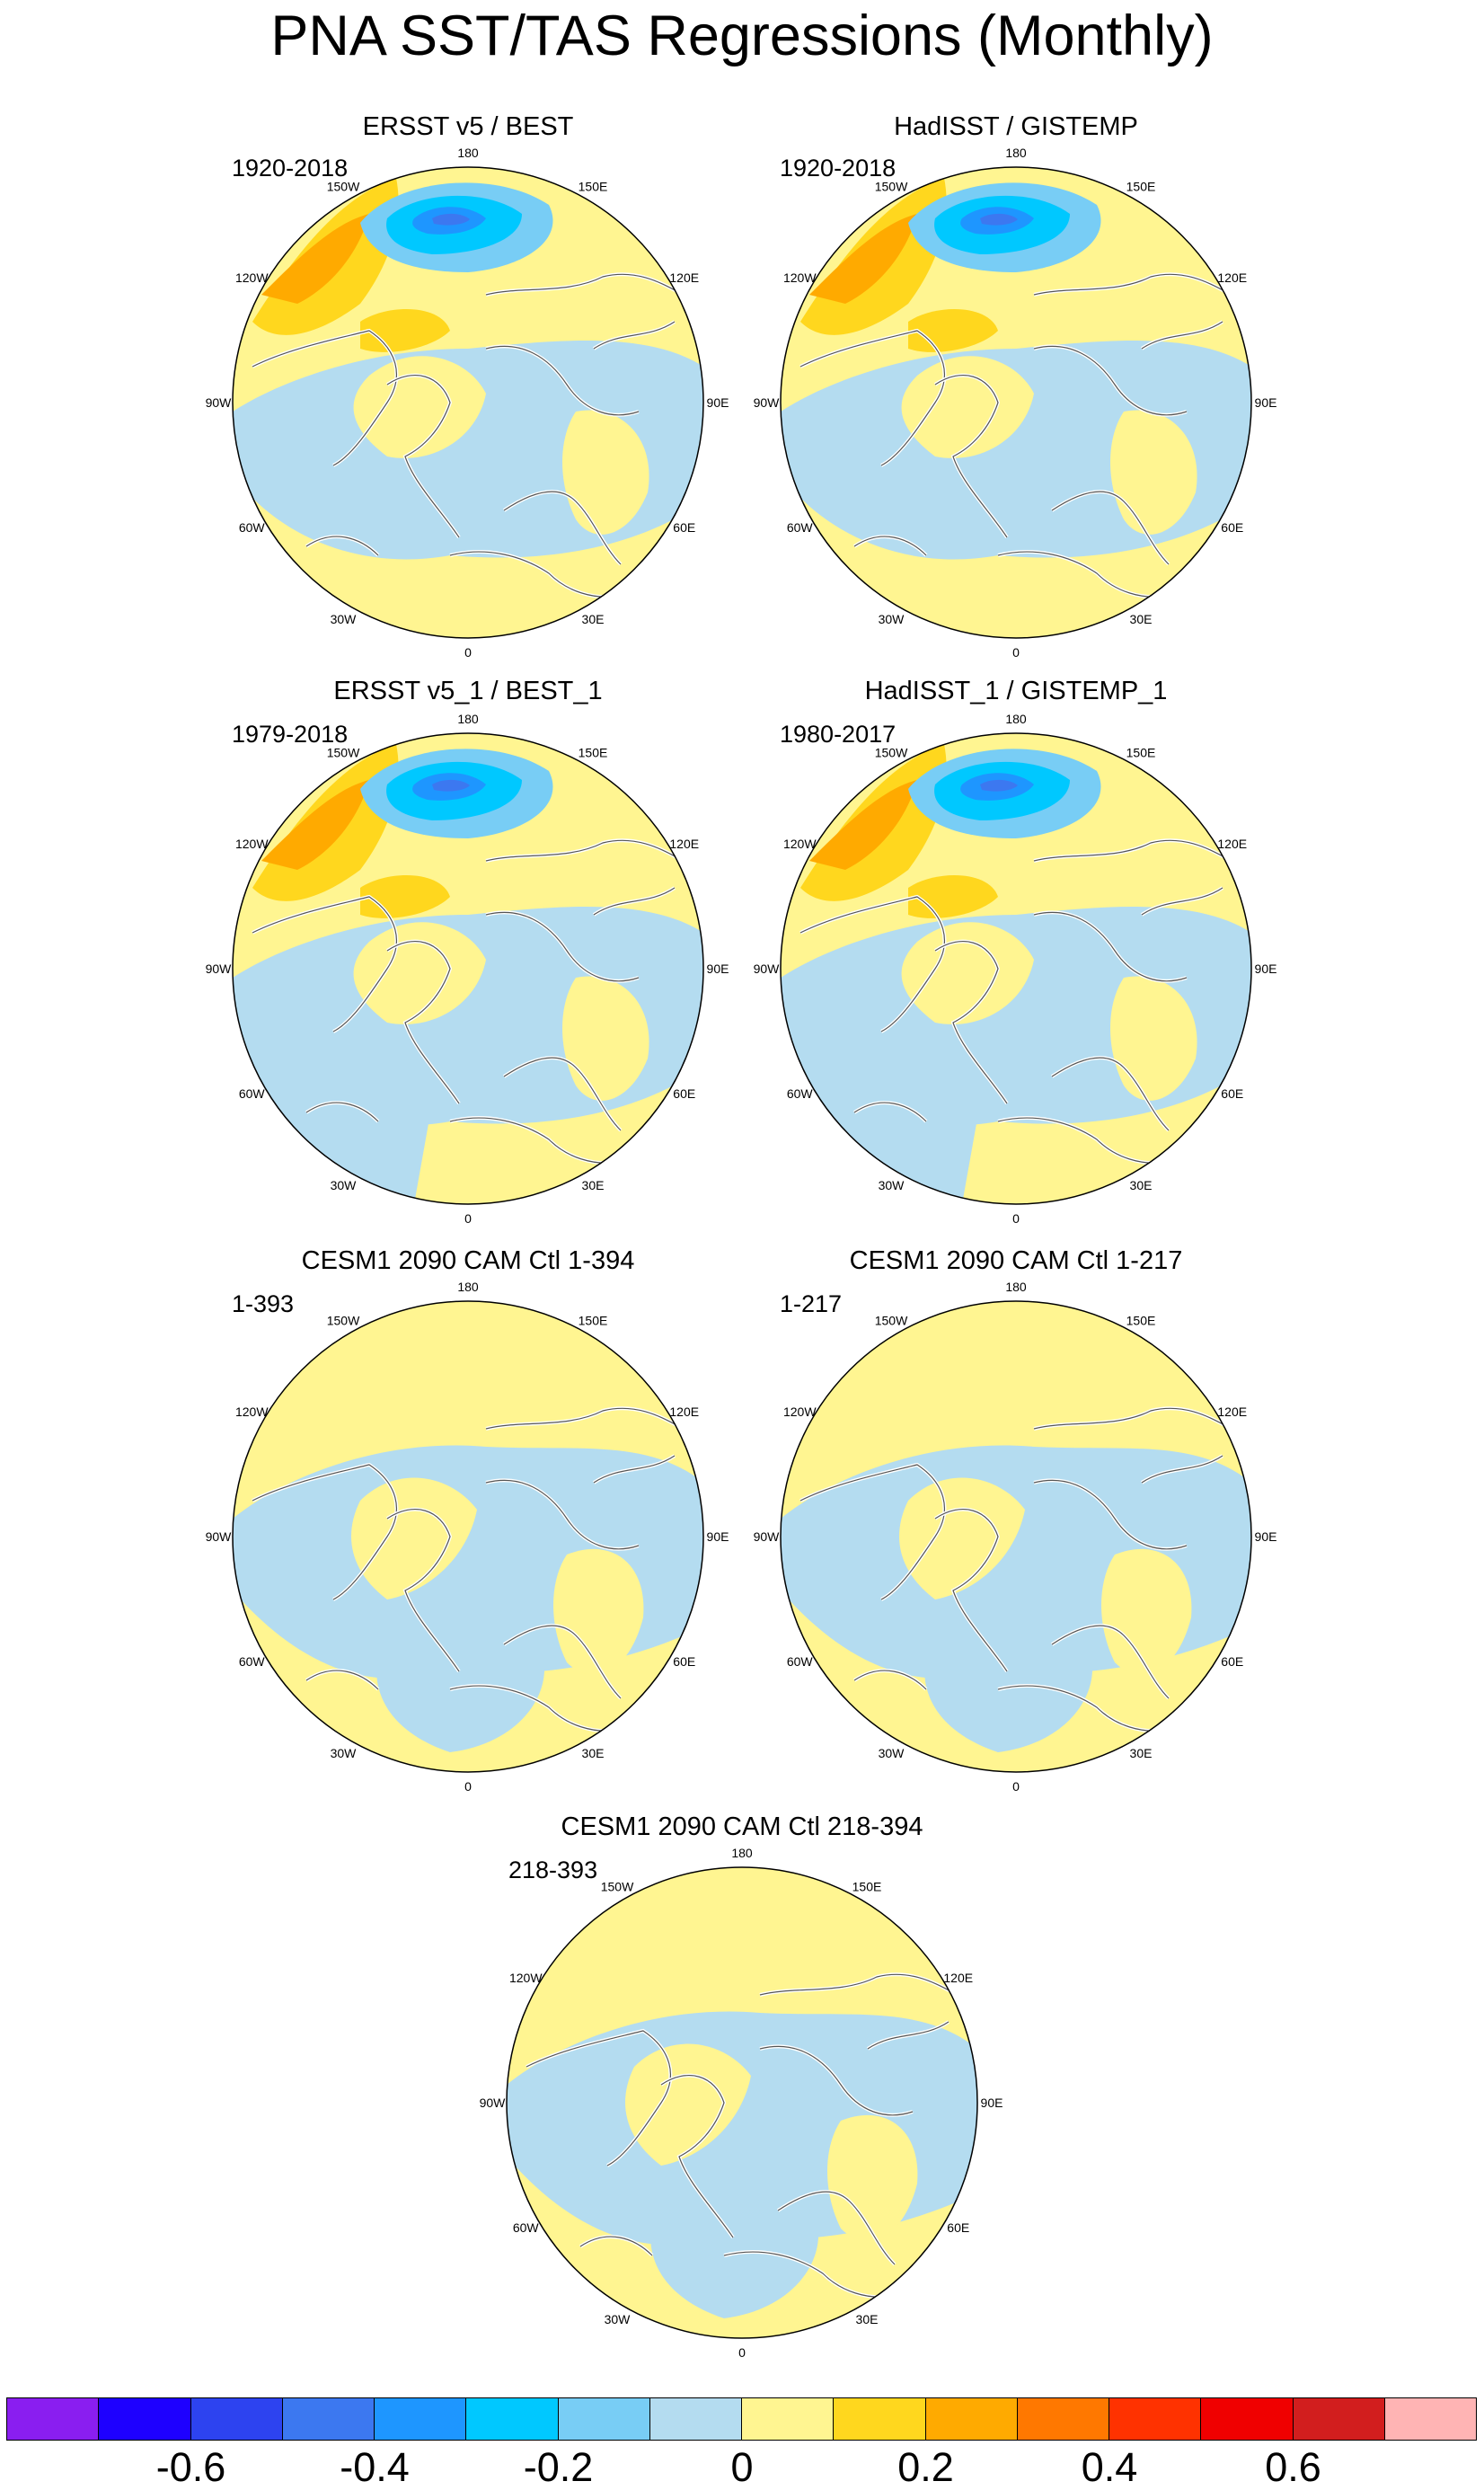 The image size is (1484, 2490). What do you see at coordinates (468, 691) in the screenshot?
I see `panel-title: ERSST v5_1 / BEST_1` at bounding box center [468, 691].